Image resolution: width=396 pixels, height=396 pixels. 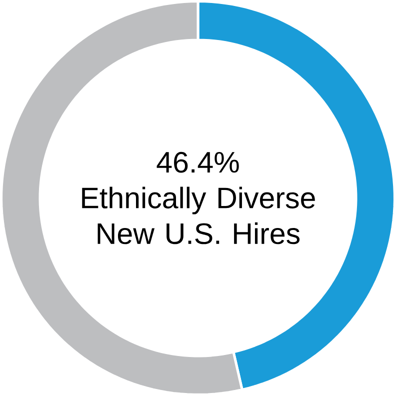 I want to click on text: Ethnically Diverse New U.S. Hires, so click(x=198, y=215).